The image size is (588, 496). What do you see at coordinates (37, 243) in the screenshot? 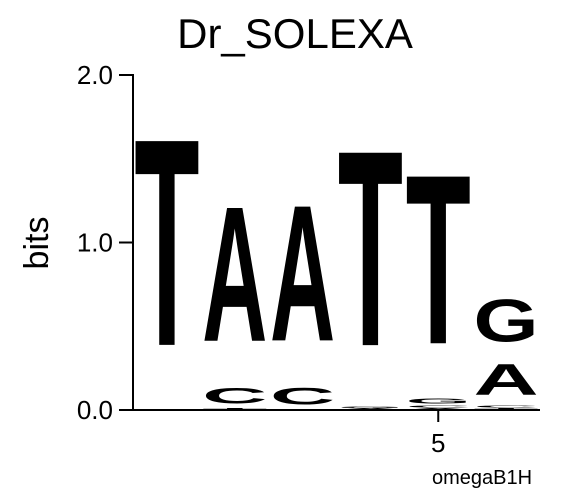
I see `y-axis-label: bits` at bounding box center [37, 243].